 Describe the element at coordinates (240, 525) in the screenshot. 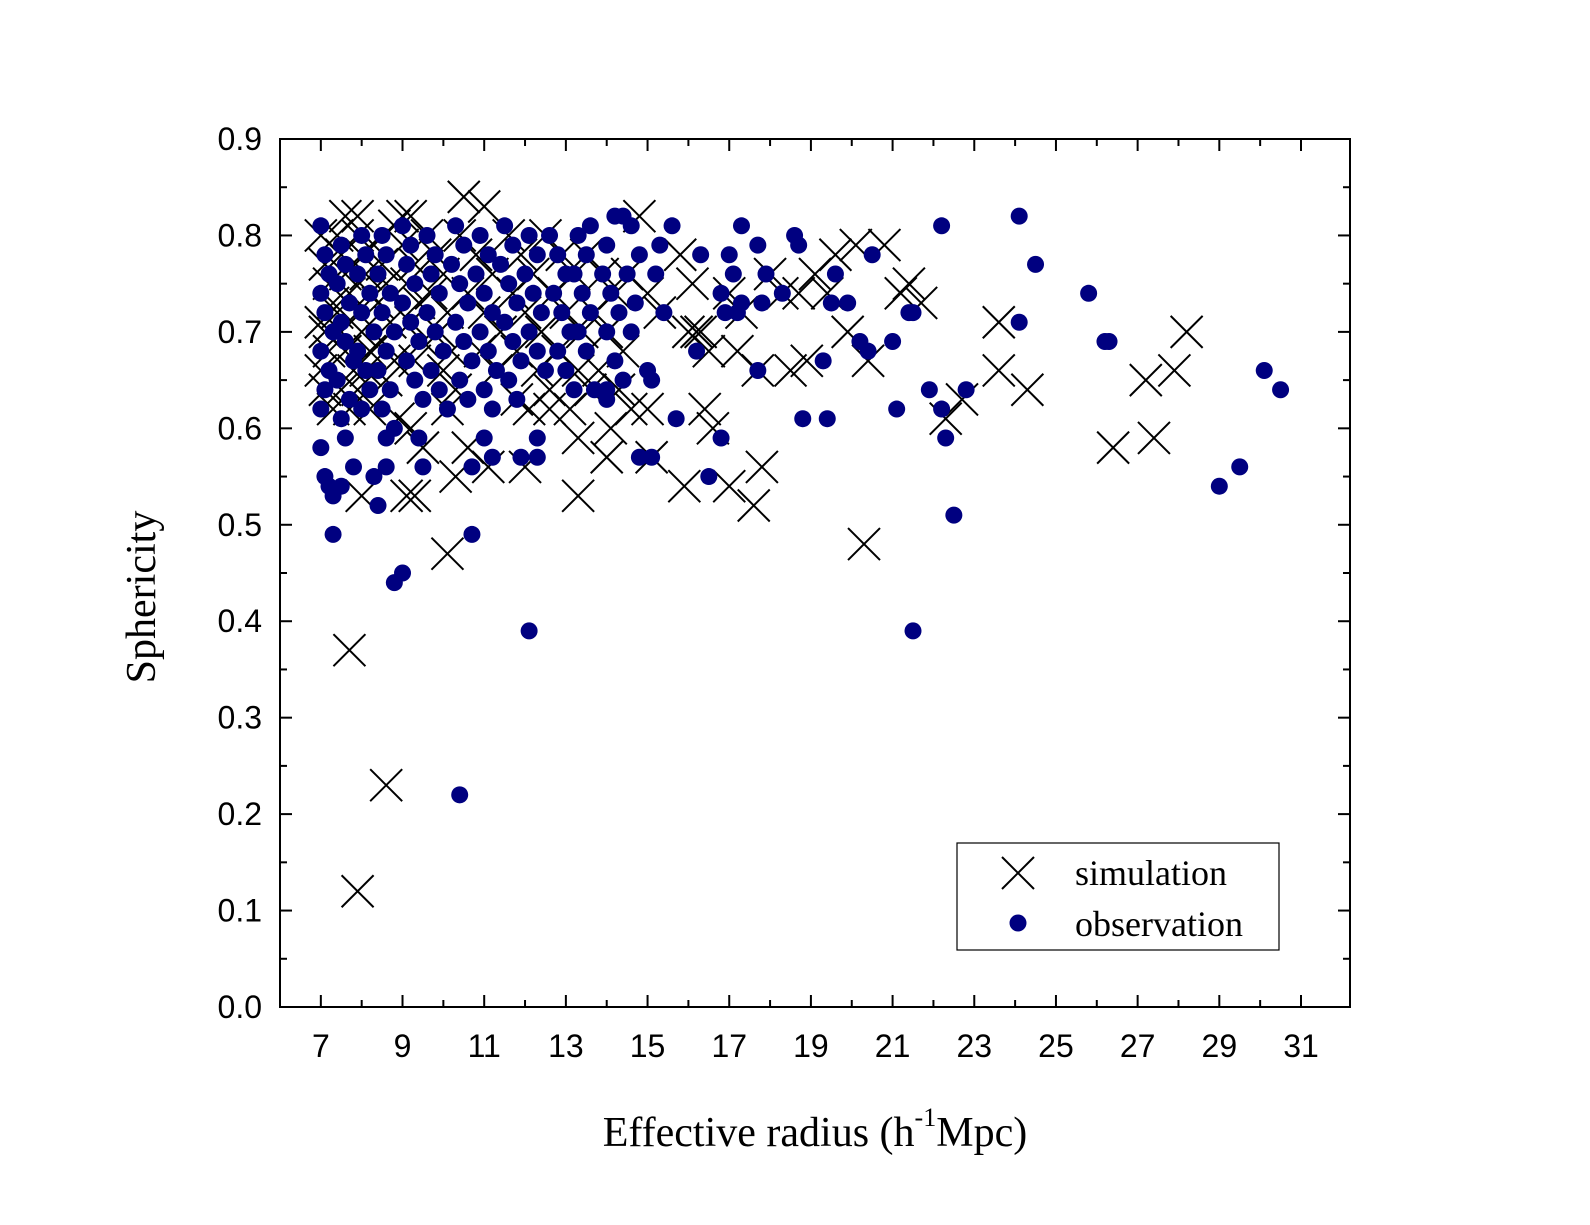

I see `y-tick-label: 0.5` at that location.